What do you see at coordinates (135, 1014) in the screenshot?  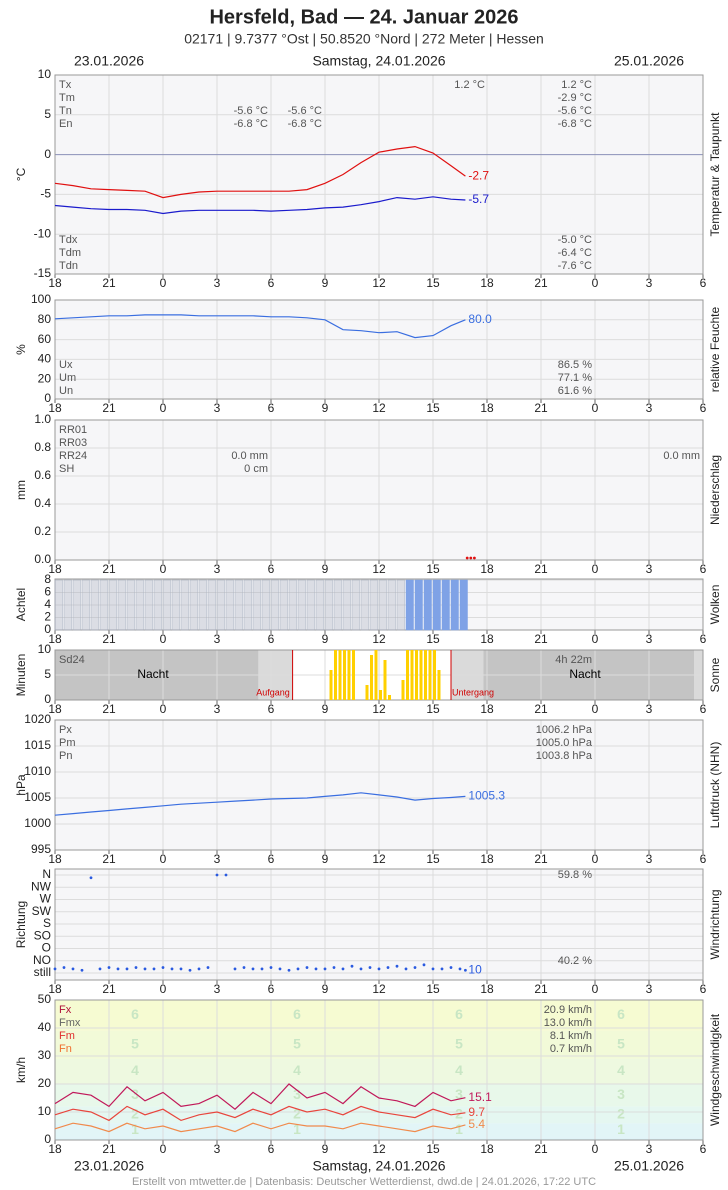 I see `beaufort-label: 6` at bounding box center [135, 1014].